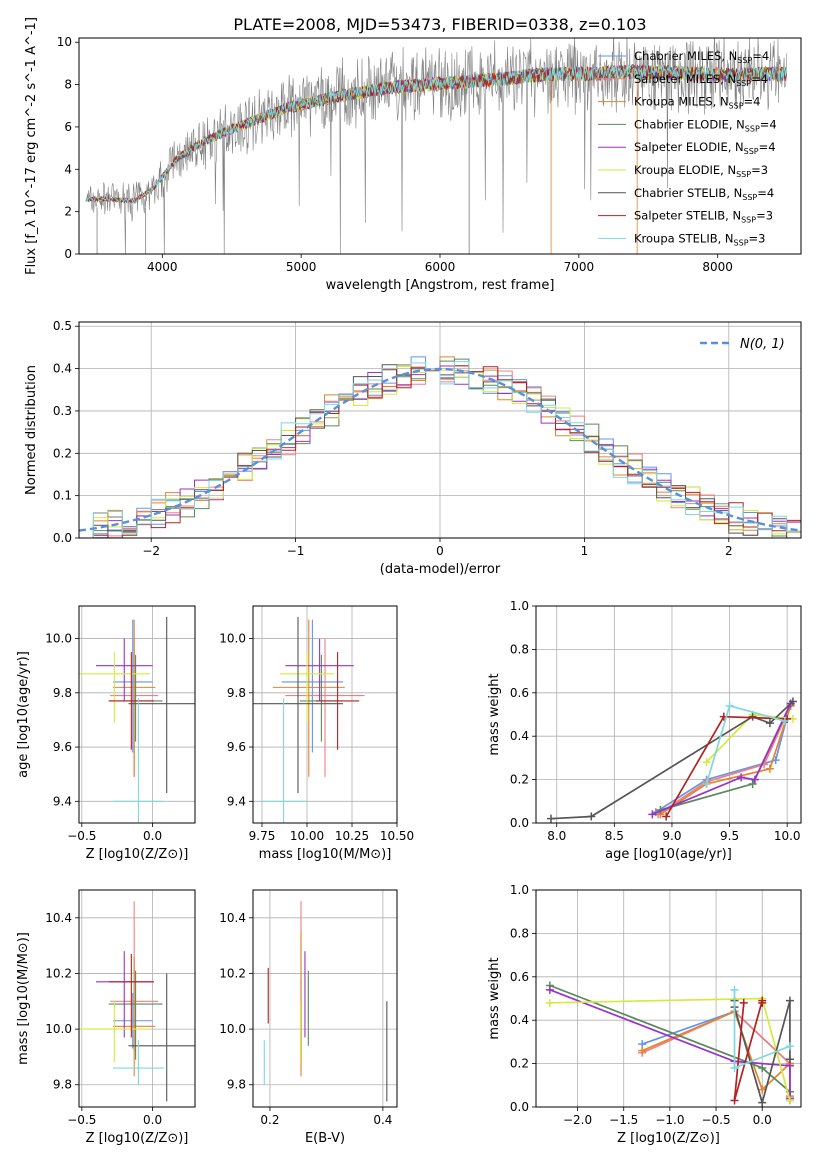 This screenshot has height=1170, width=819. I want to click on y-tick-label: 1.0, so click(519, 890).